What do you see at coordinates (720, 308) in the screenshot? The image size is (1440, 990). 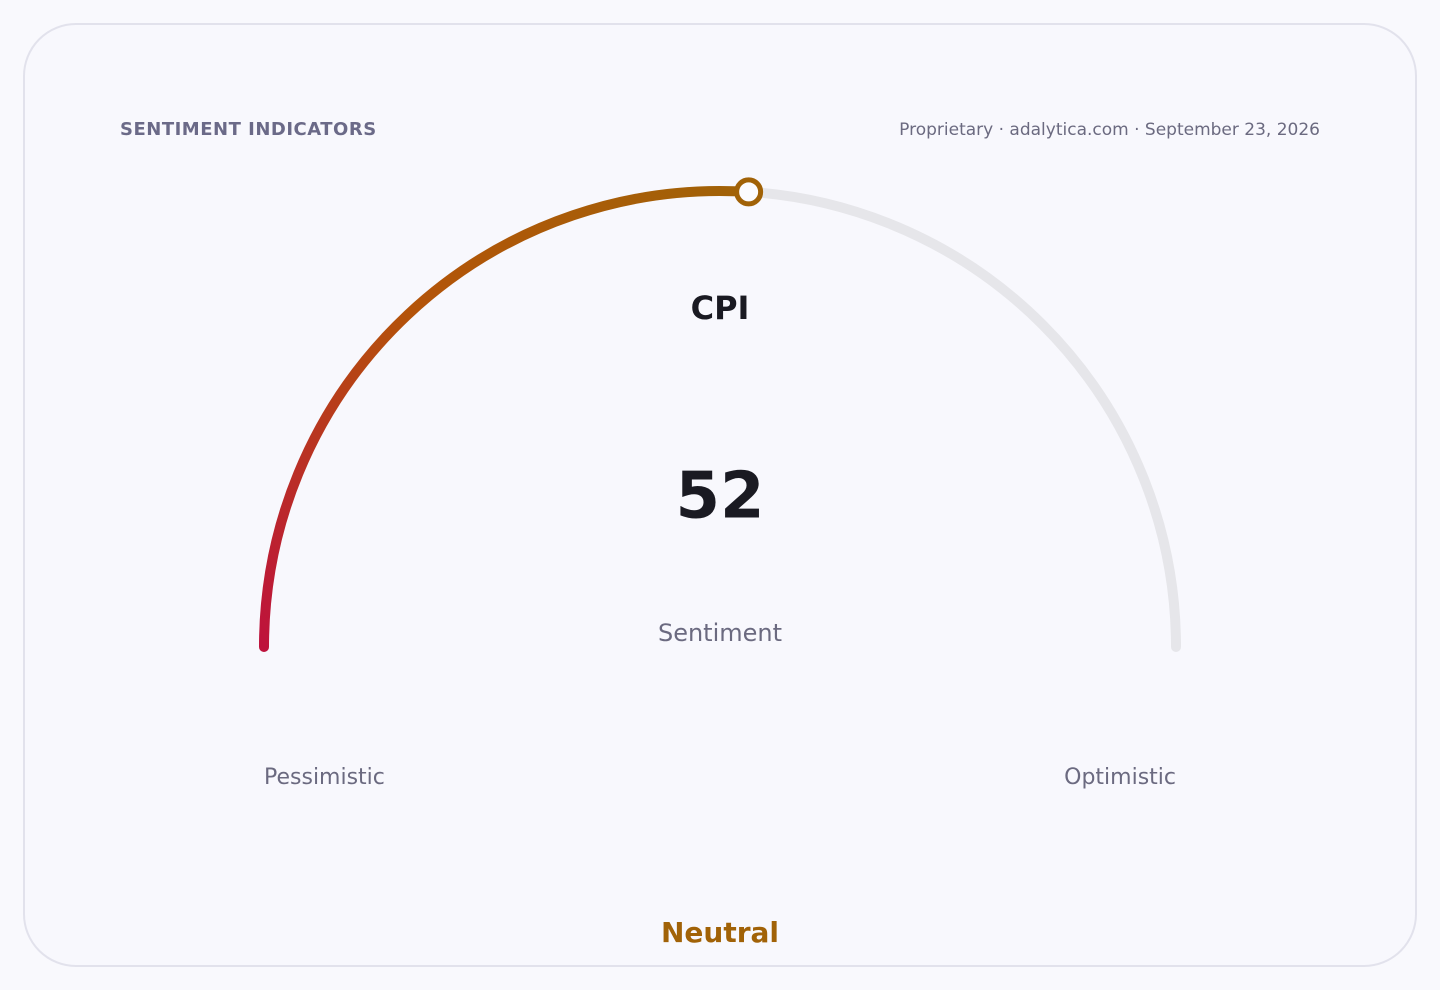 I see `gauge-title: CPI` at bounding box center [720, 308].